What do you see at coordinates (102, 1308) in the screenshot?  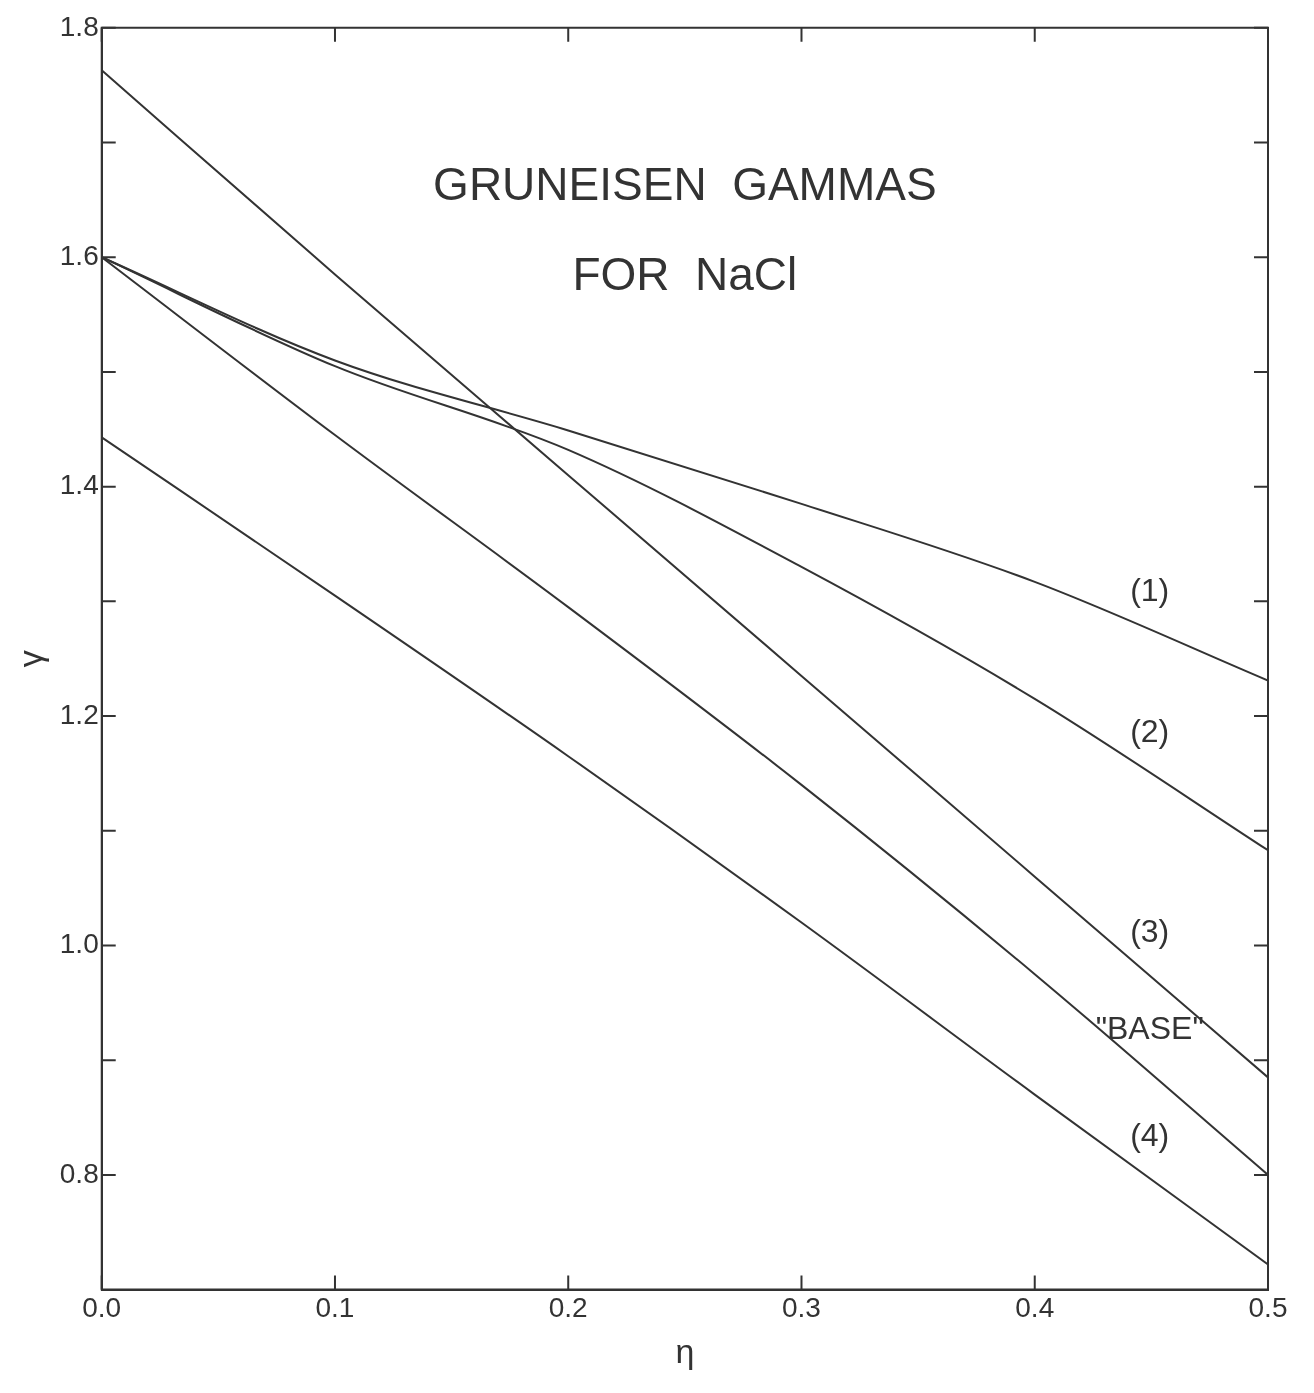 I see `x-tick-label: 0.0` at bounding box center [102, 1308].